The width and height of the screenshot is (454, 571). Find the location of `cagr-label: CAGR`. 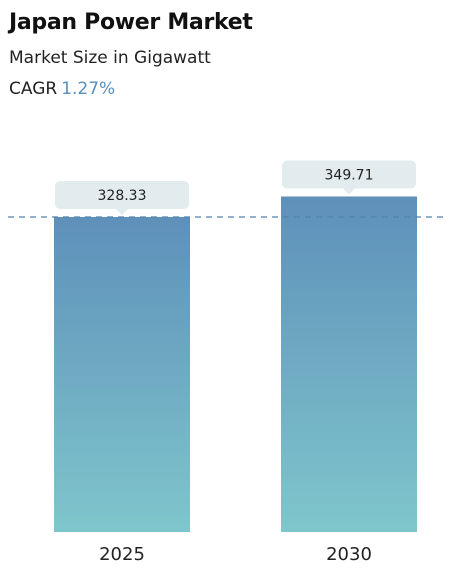

cagr-label: CAGR is located at coordinates (33, 89).